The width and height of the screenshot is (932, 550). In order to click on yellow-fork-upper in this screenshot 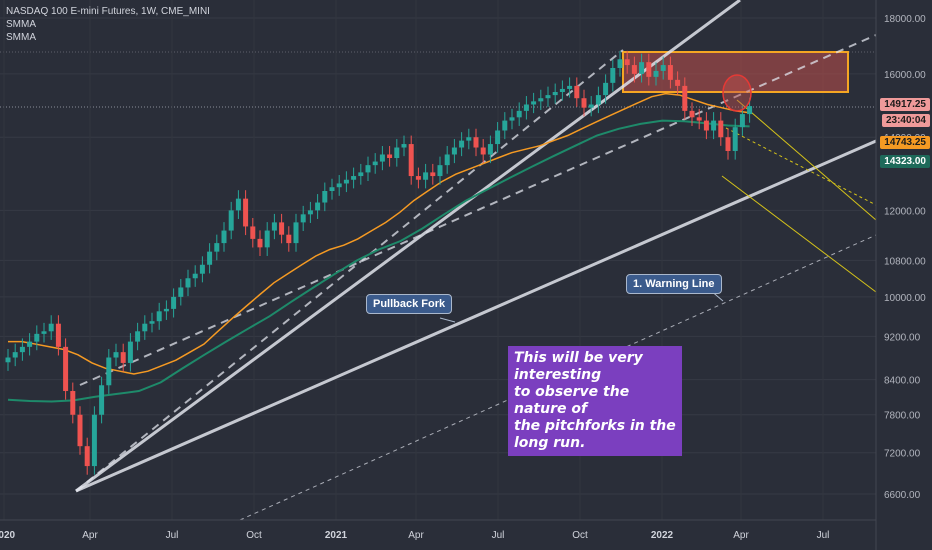, I will do `click(806, 160)`.